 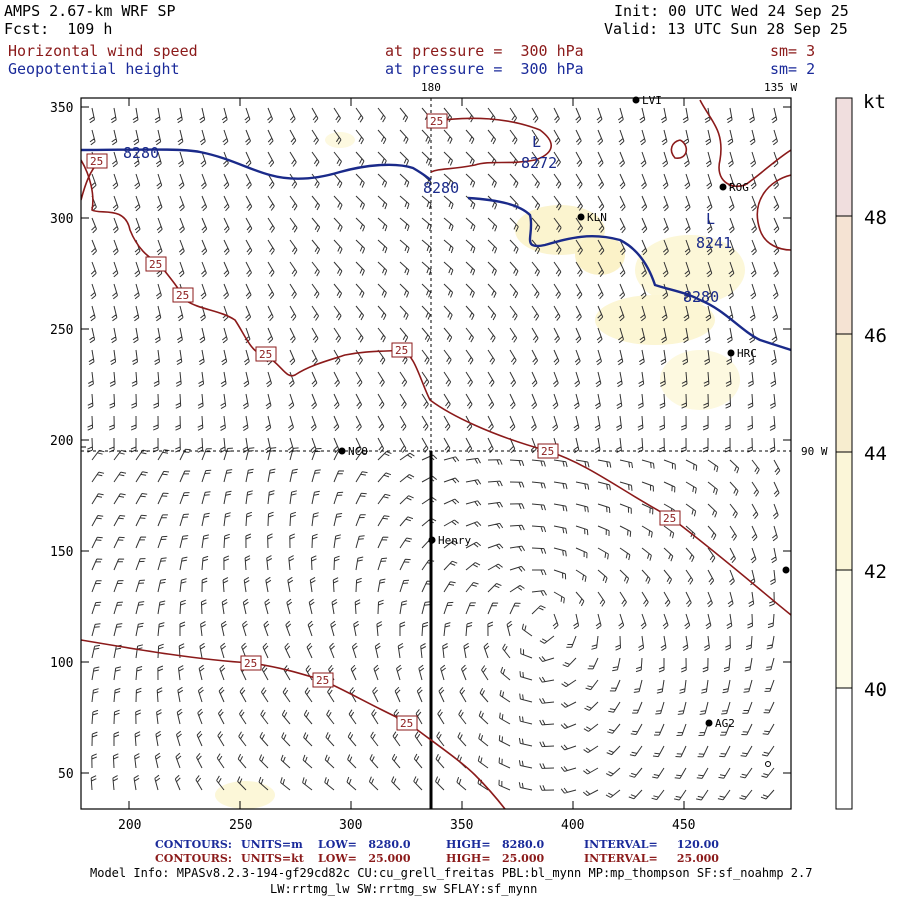 I want to click on lon-label-90w: 90 W, so click(x=814, y=451).